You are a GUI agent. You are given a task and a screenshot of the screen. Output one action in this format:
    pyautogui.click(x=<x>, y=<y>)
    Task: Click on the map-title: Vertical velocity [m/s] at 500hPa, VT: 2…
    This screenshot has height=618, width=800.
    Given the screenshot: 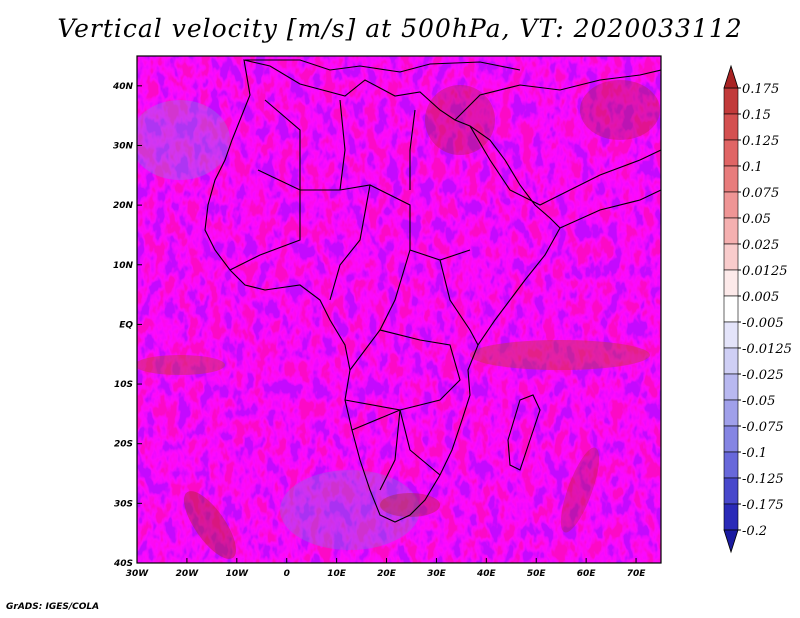 What is the action you would take?
    pyautogui.click(x=400, y=28)
    